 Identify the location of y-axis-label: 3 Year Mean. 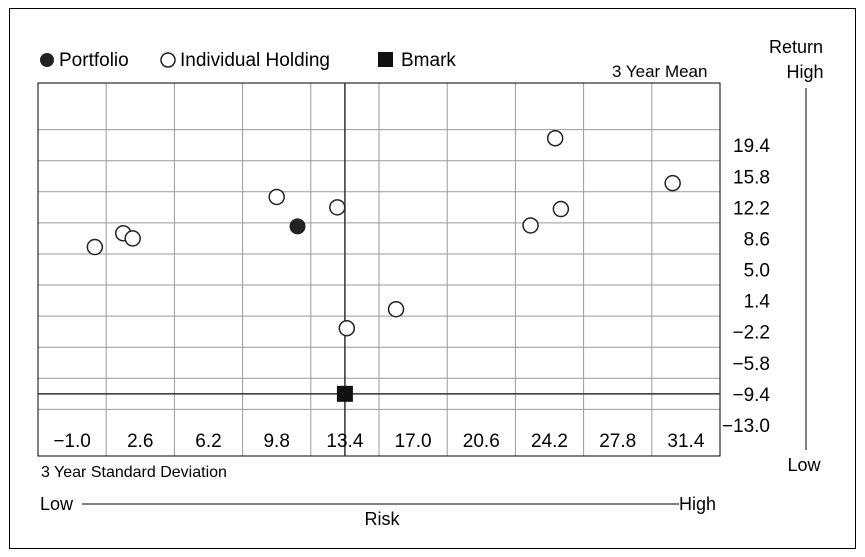
(659, 71).